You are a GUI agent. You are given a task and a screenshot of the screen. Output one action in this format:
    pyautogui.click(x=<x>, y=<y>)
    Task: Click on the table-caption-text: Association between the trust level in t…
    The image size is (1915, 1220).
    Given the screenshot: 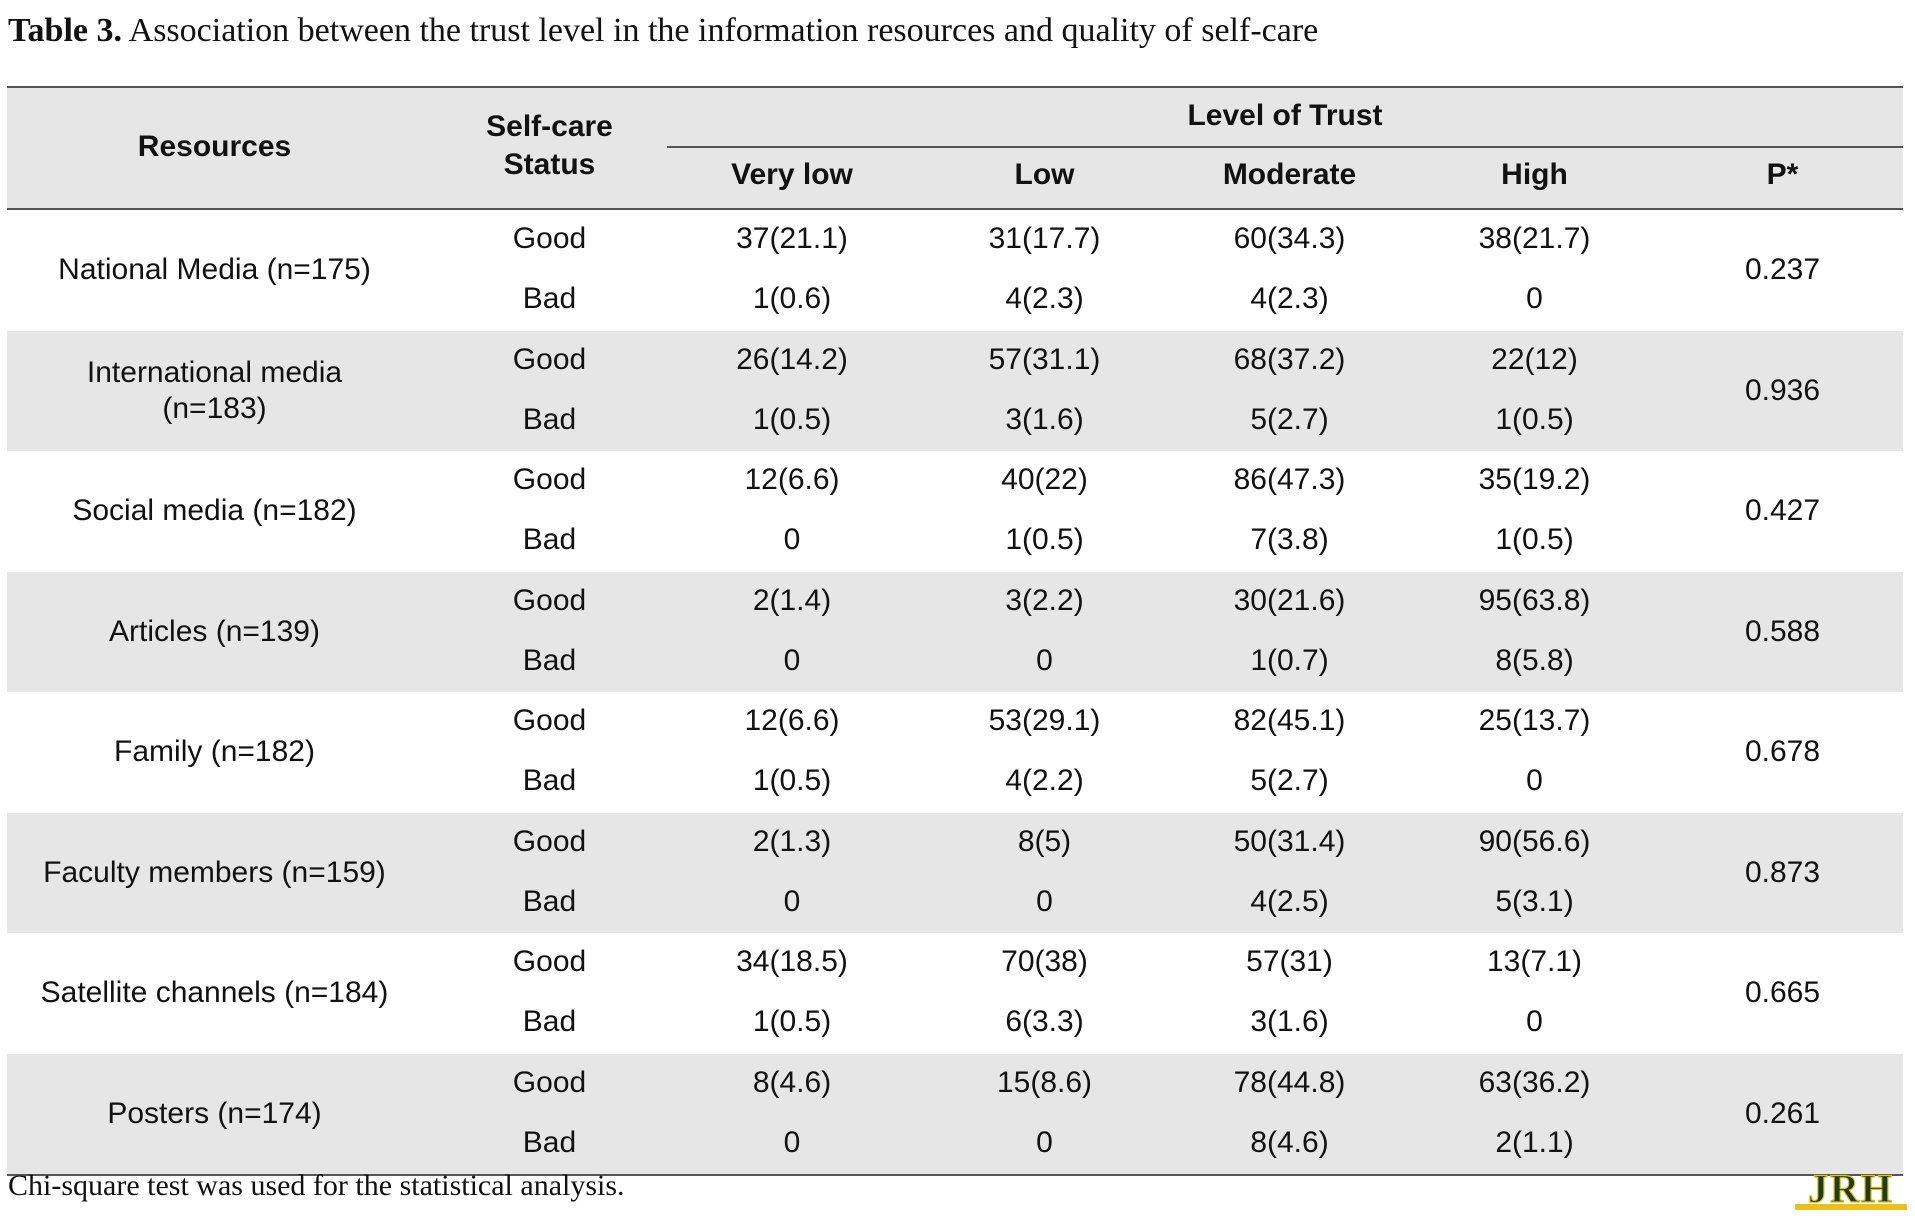 What is the action you would take?
    pyautogui.click(x=723, y=30)
    